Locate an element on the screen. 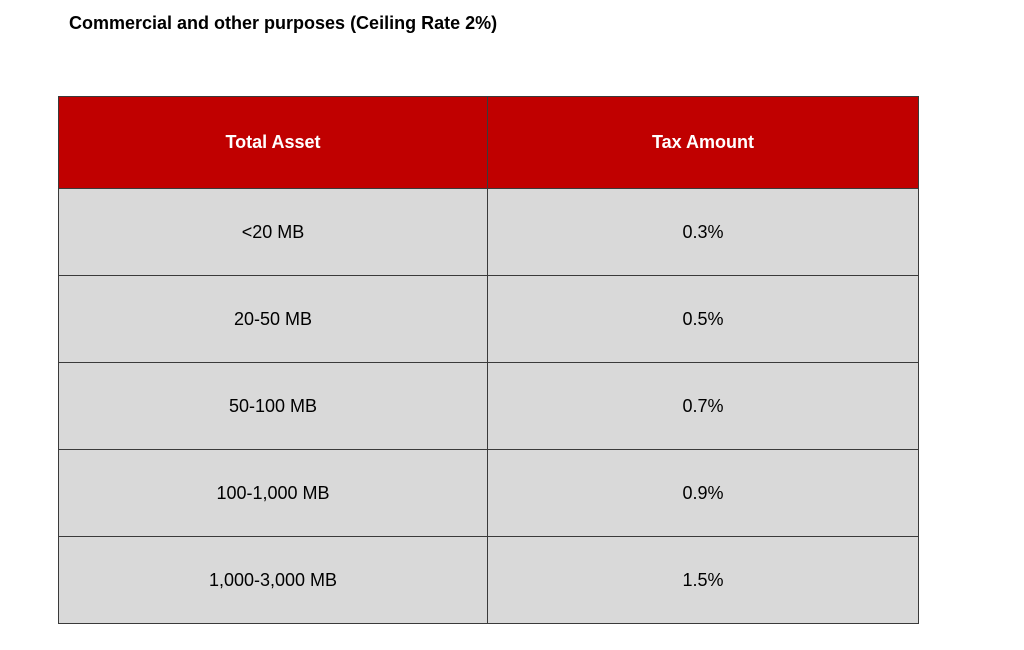  table-row: 50-100 MB 0.7% is located at coordinates (488, 406).